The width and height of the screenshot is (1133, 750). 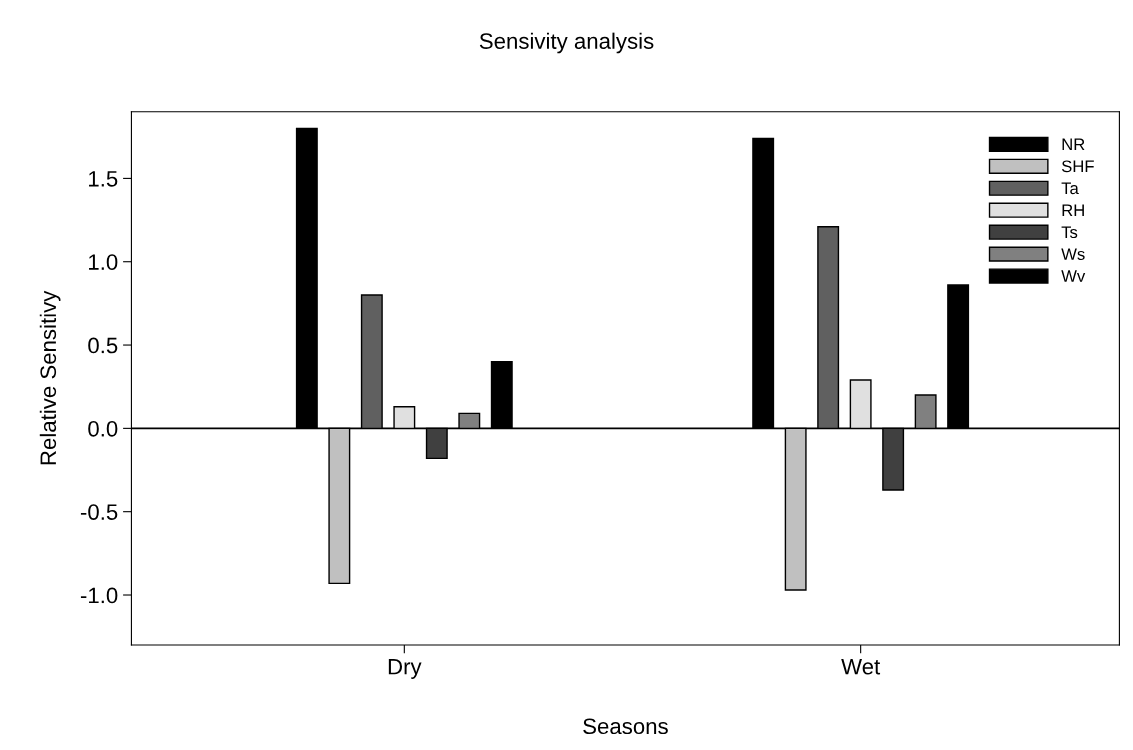 What do you see at coordinates (103, 262) in the screenshot?
I see `y-tick-label: 1.0` at bounding box center [103, 262].